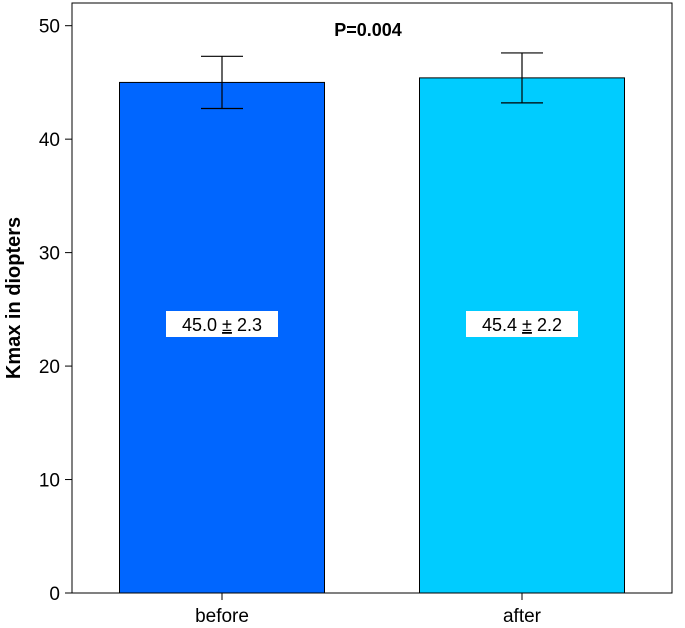 The height and width of the screenshot is (628, 685). What do you see at coordinates (249, 325) in the screenshot?
I see `value-sd: 2.3` at bounding box center [249, 325].